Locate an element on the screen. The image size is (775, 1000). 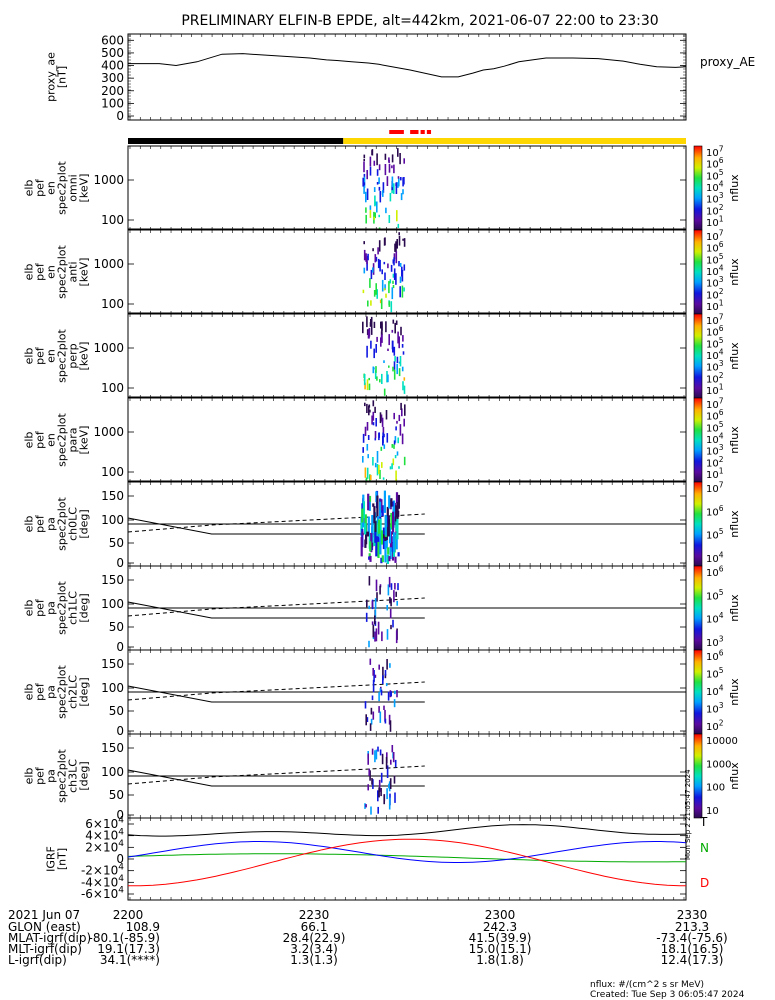
energy-panel-colorbar is located at coordinates (698, 188).